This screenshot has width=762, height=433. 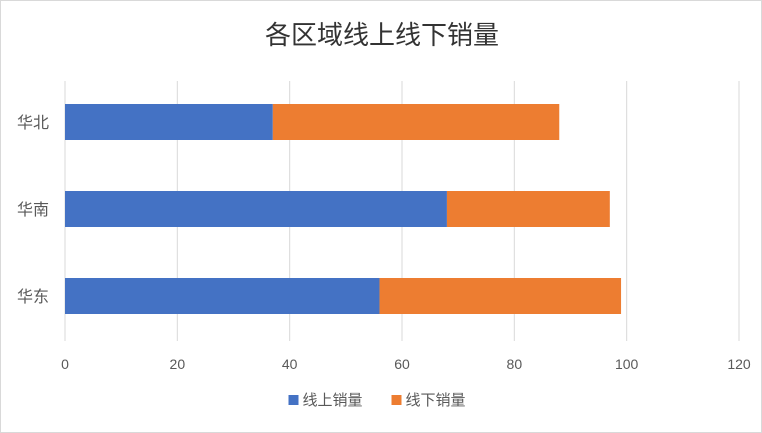 I want to click on x-tick-label-100: 100, so click(x=627, y=364).